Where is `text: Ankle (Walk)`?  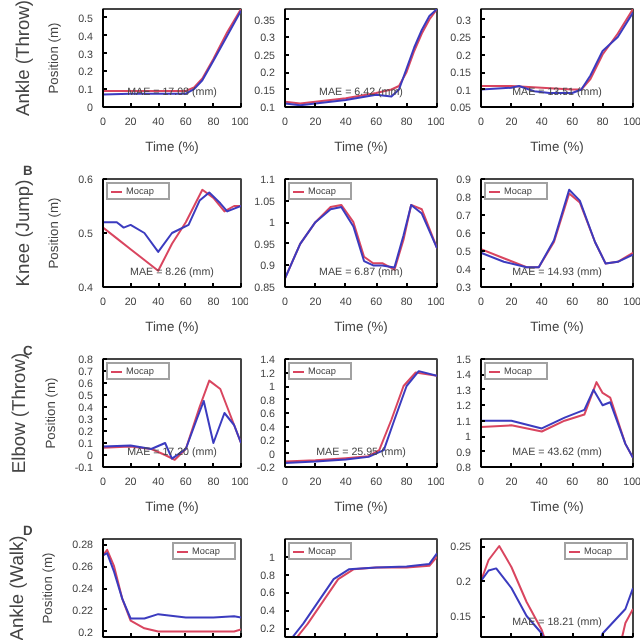 text: Ankle (Walk) is located at coordinates (17, 587).